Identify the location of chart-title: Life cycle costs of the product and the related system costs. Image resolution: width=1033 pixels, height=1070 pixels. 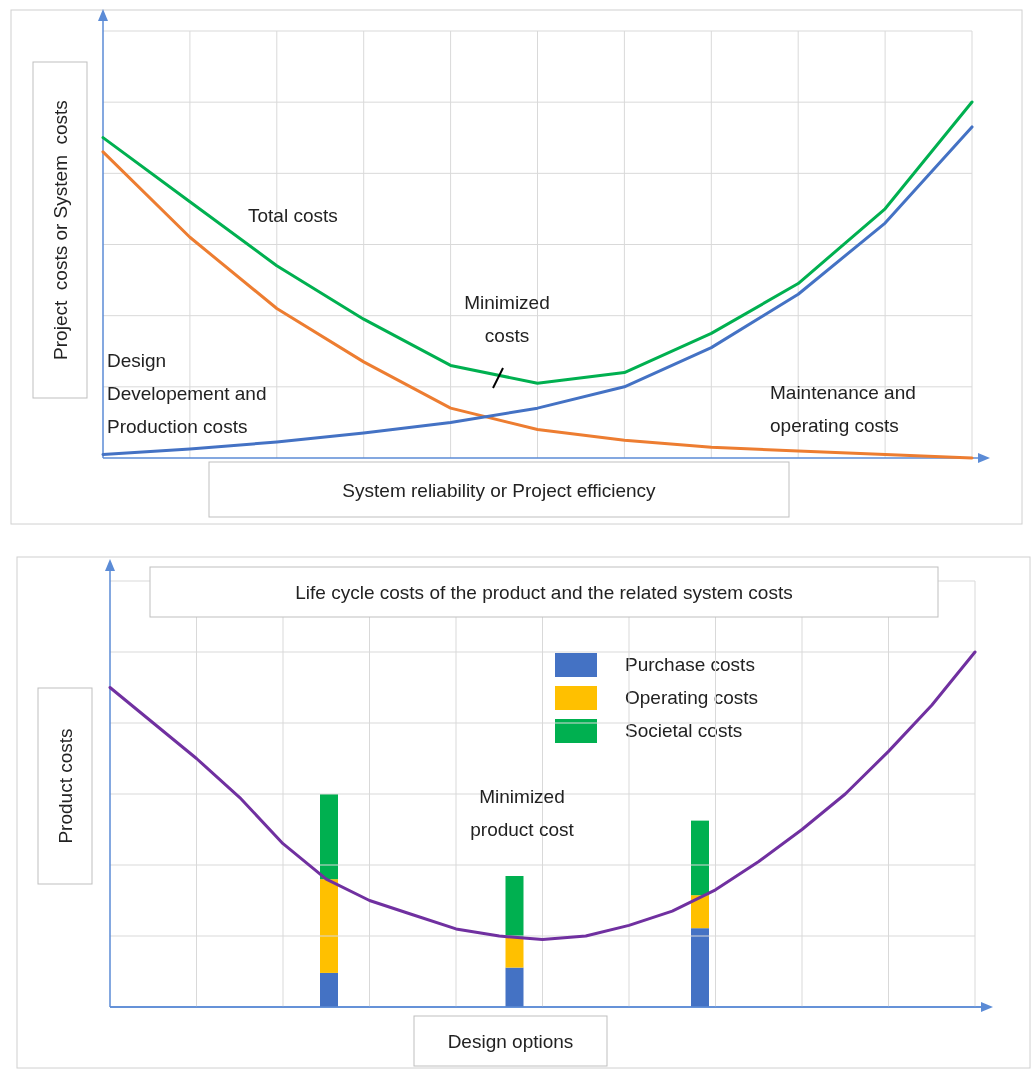
(544, 592).